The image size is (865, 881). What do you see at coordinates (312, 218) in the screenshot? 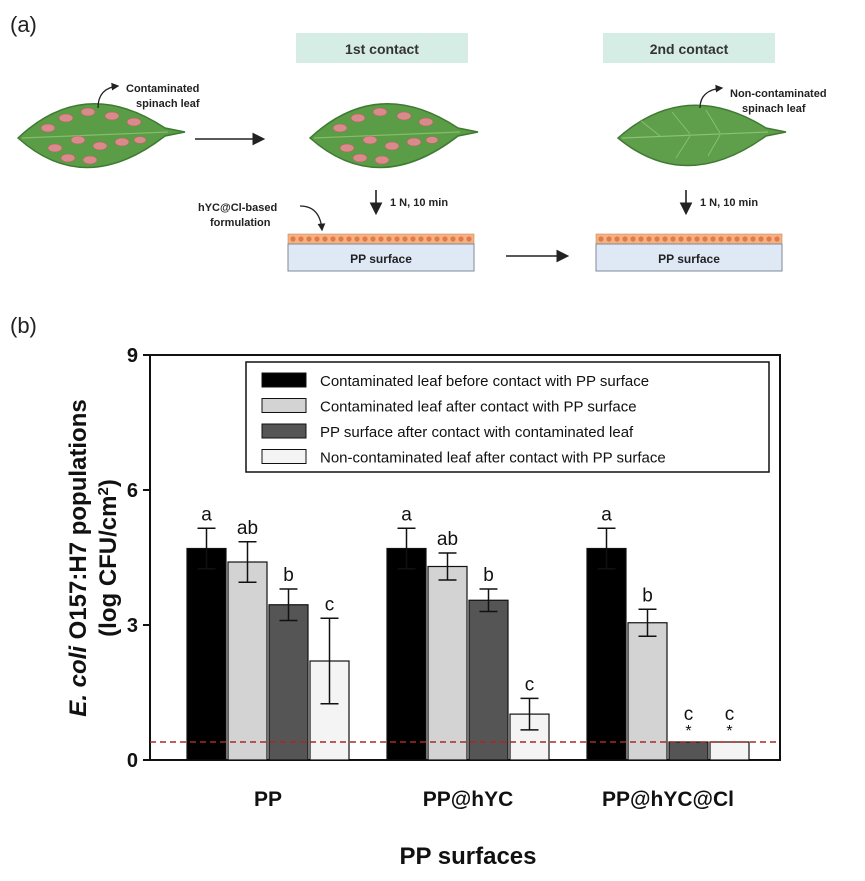
I see `formulation-pointer-arrow` at bounding box center [312, 218].